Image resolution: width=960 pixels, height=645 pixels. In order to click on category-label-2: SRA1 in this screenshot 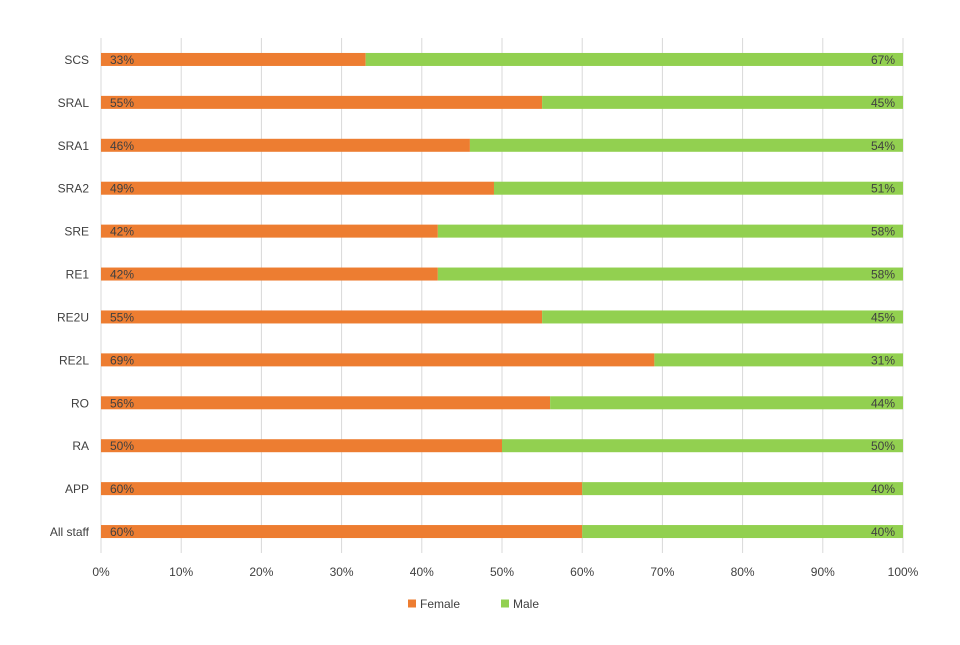, I will do `click(74, 146)`.